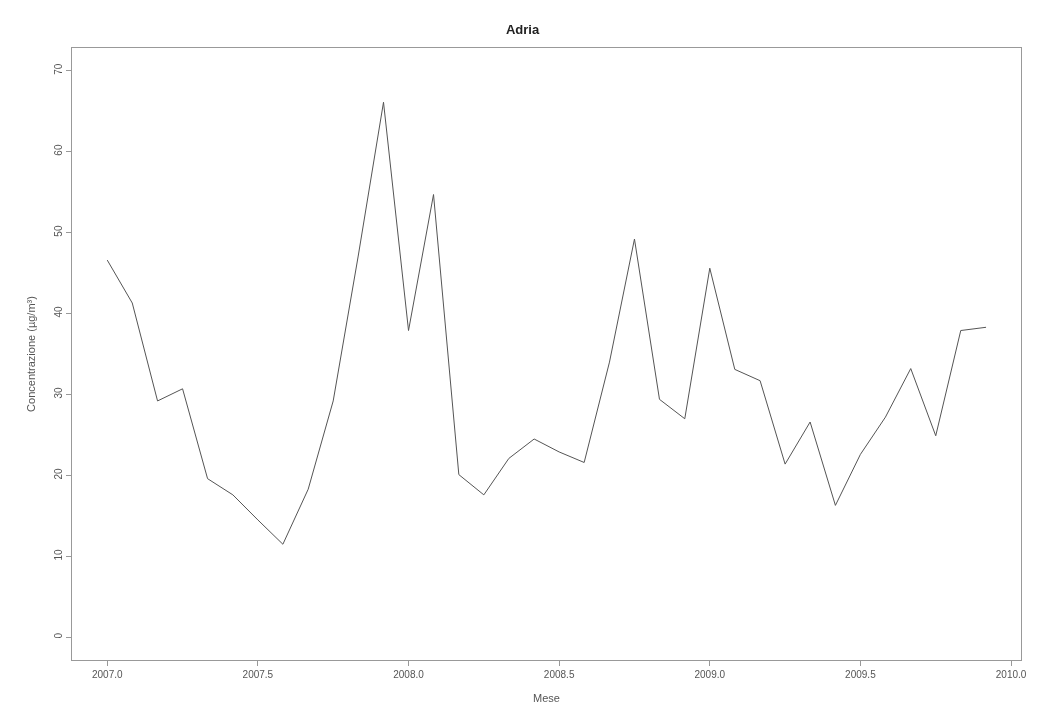  I want to click on x-tick-label: 2007.0, so click(107, 674).